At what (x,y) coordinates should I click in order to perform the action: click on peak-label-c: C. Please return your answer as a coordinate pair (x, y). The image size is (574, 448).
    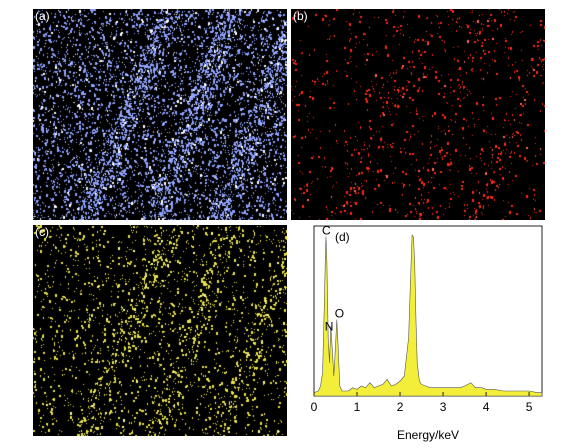
    Looking at the image, I should click on (326, 231).